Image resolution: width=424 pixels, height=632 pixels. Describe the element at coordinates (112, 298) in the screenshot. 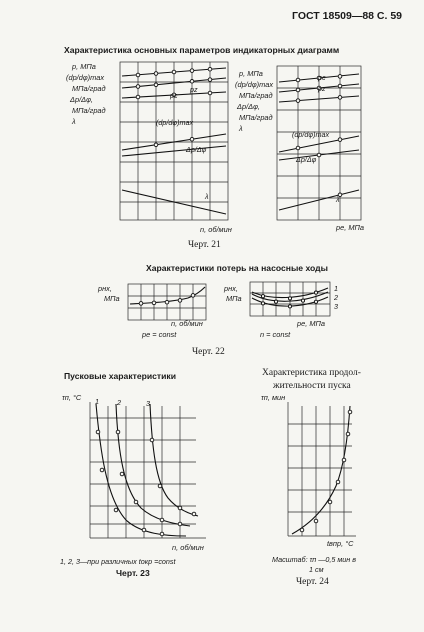

I see `fig22-left-ylabel-2: МПа` at that location.